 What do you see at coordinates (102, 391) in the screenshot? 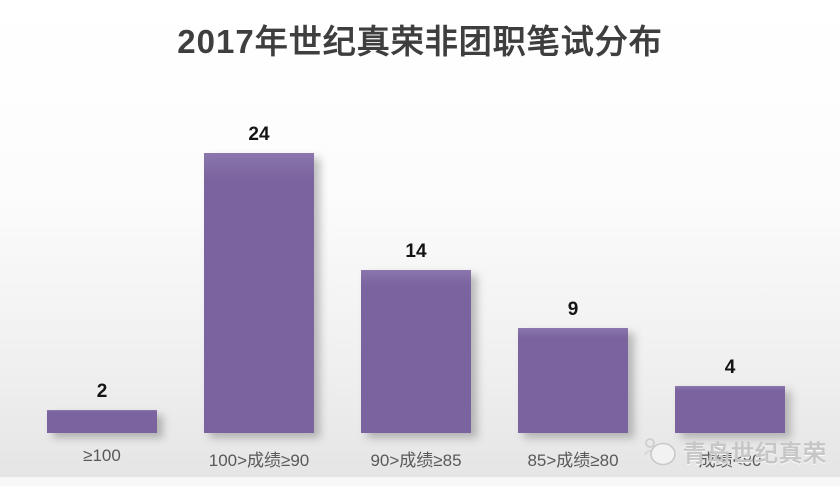
I see `bar-value-label: 2` at bounding box center [102, 391].